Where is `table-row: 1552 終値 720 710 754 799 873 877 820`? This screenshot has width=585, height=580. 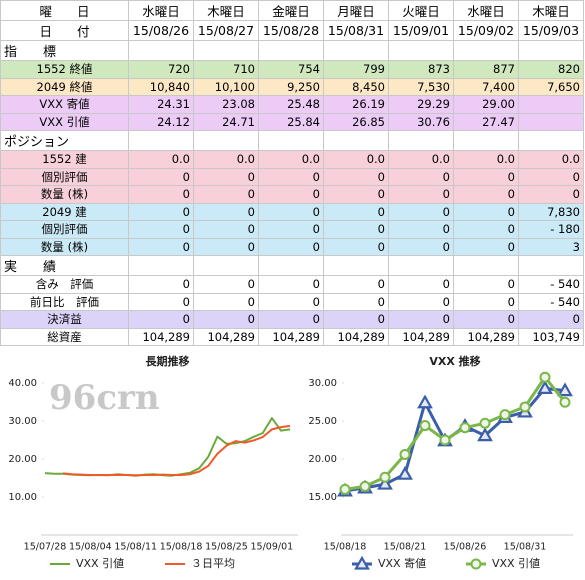 table-row: 1552 終値 720 710 754 799 873 877 820 is located at coordinates (292, 69).